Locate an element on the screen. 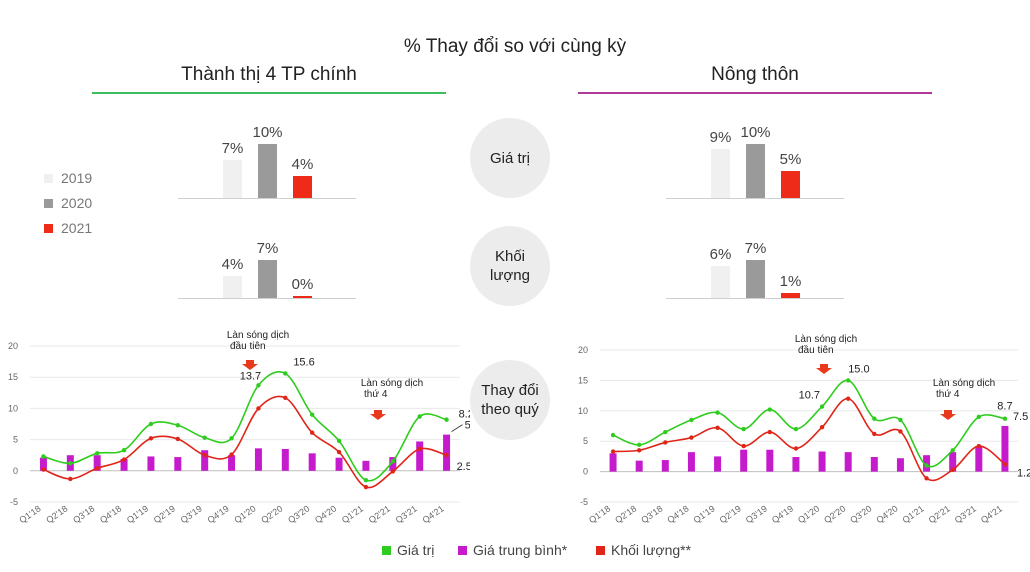 This screenshot has width=1030, height=572. legend-swatch-2021 is located at coordinates (48, 228).